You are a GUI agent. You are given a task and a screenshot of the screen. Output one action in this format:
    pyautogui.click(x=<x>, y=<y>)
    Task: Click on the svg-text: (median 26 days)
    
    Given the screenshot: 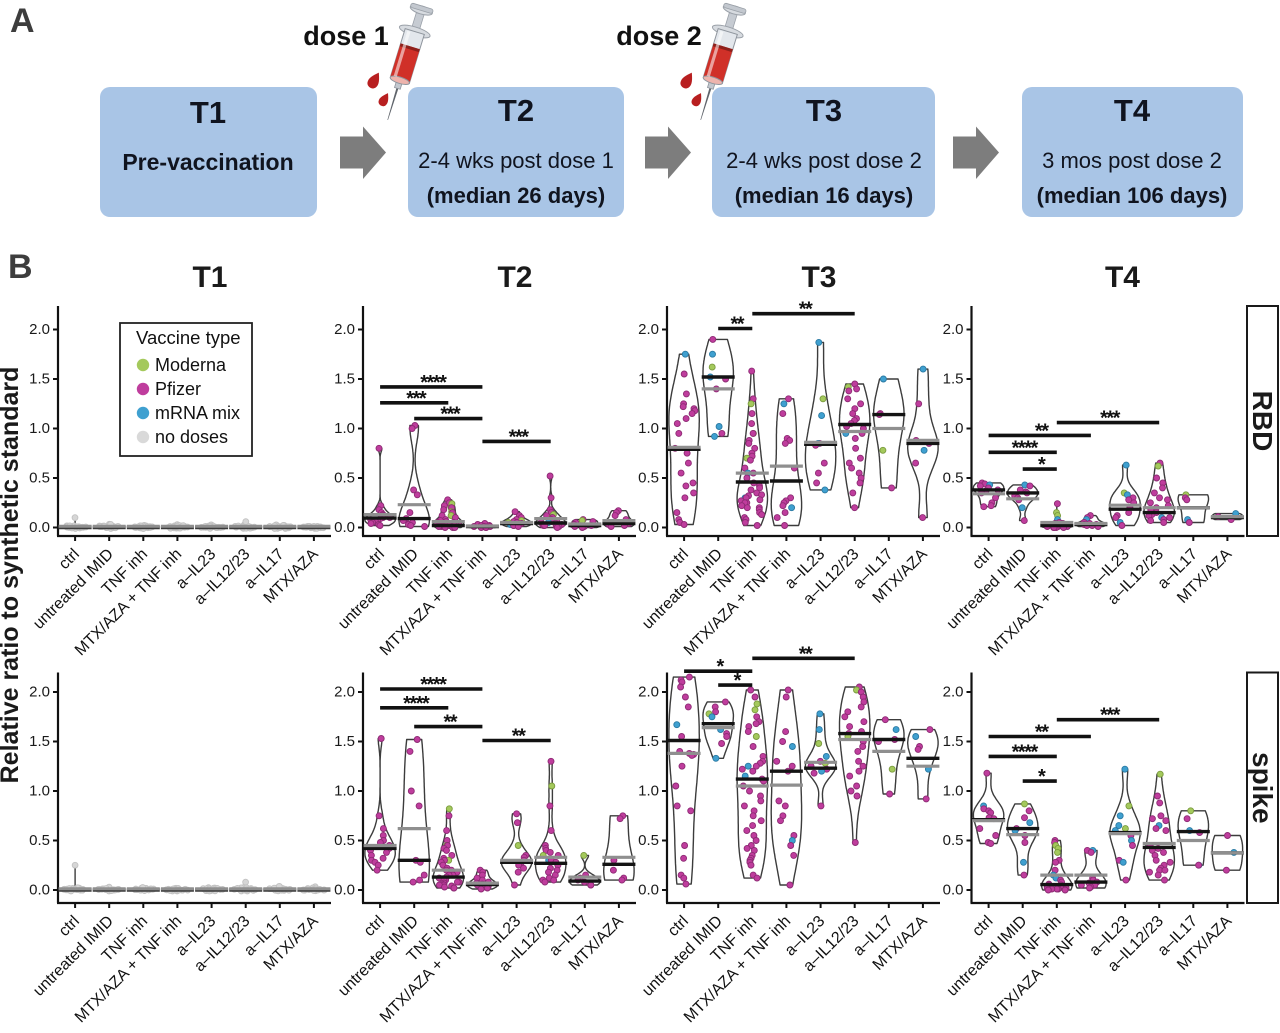 What is the action you would take?
    pyautogui.click(x=516, y=195)
    